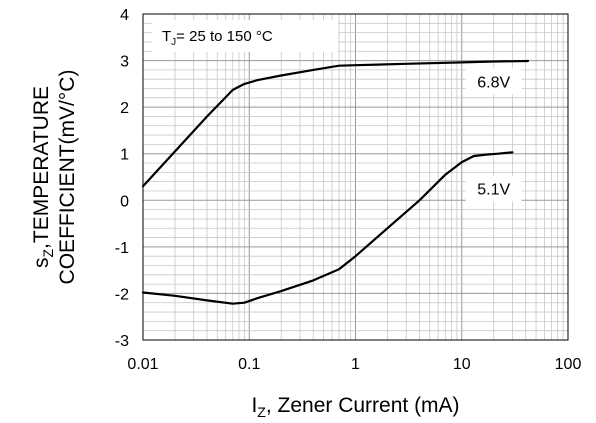  I want to click on y-axis-title-rest: ,TEMPERATURE, so click(41, 167).